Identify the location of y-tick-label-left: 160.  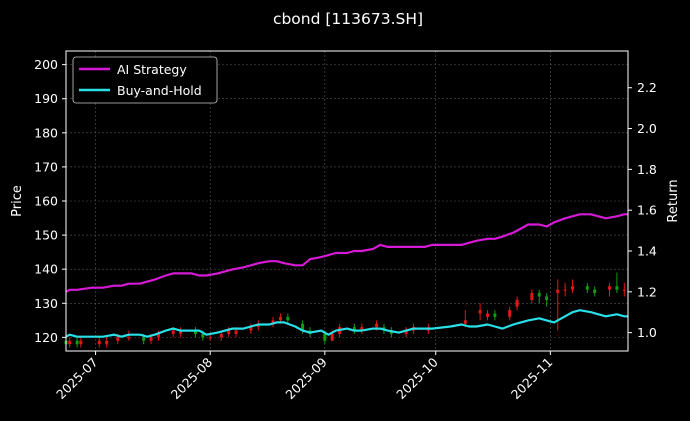
(46, 201).